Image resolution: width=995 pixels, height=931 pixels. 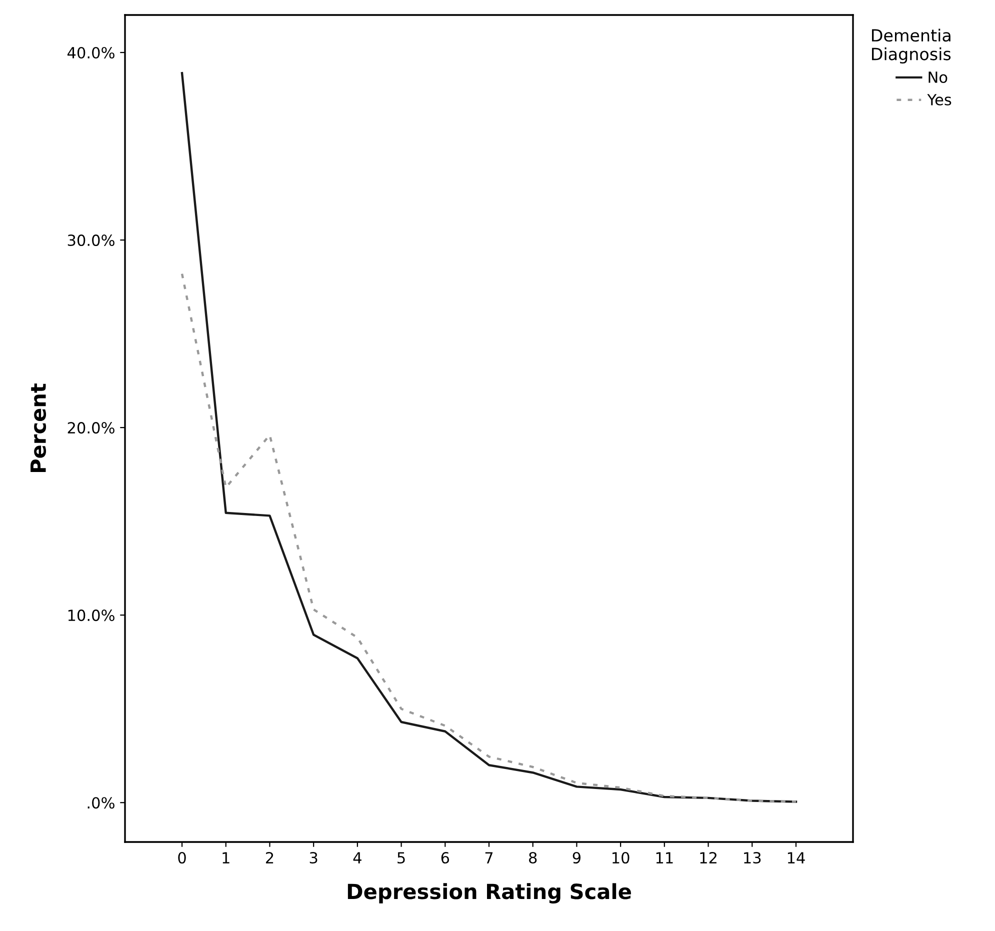 What do you see at coordinates (91, 240) in the screenshot?
I see `y-tick-label: 30.0%` at bounding box center [91, 240].